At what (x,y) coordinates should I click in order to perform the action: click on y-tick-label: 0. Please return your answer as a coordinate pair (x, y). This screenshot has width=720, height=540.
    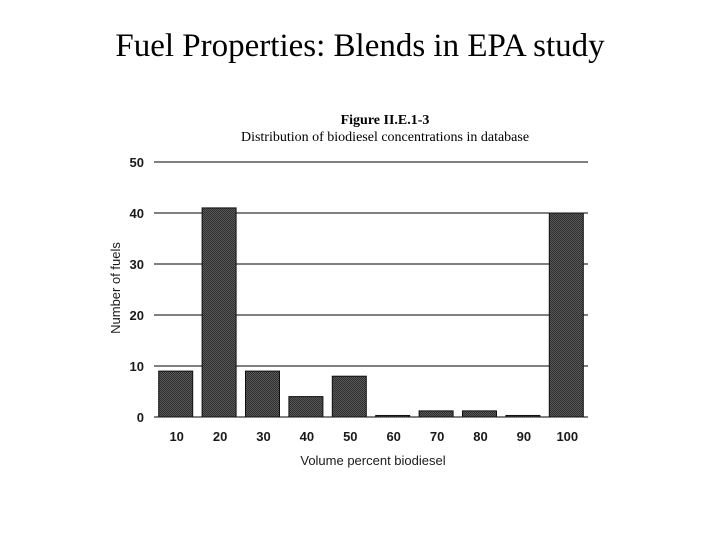
    Looking at the image, I should click on (140, 417).